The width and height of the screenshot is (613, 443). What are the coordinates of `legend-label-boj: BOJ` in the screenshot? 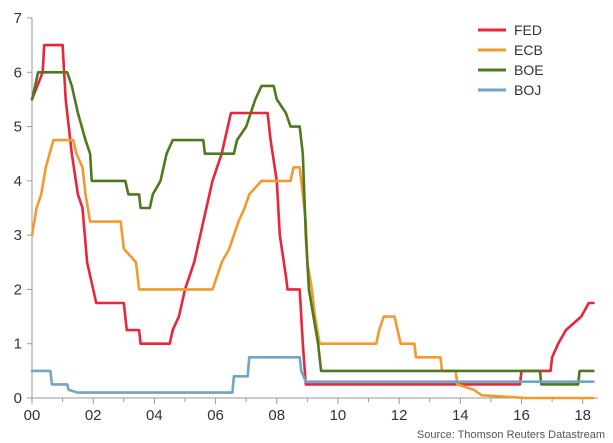 It's located at (527, 90).